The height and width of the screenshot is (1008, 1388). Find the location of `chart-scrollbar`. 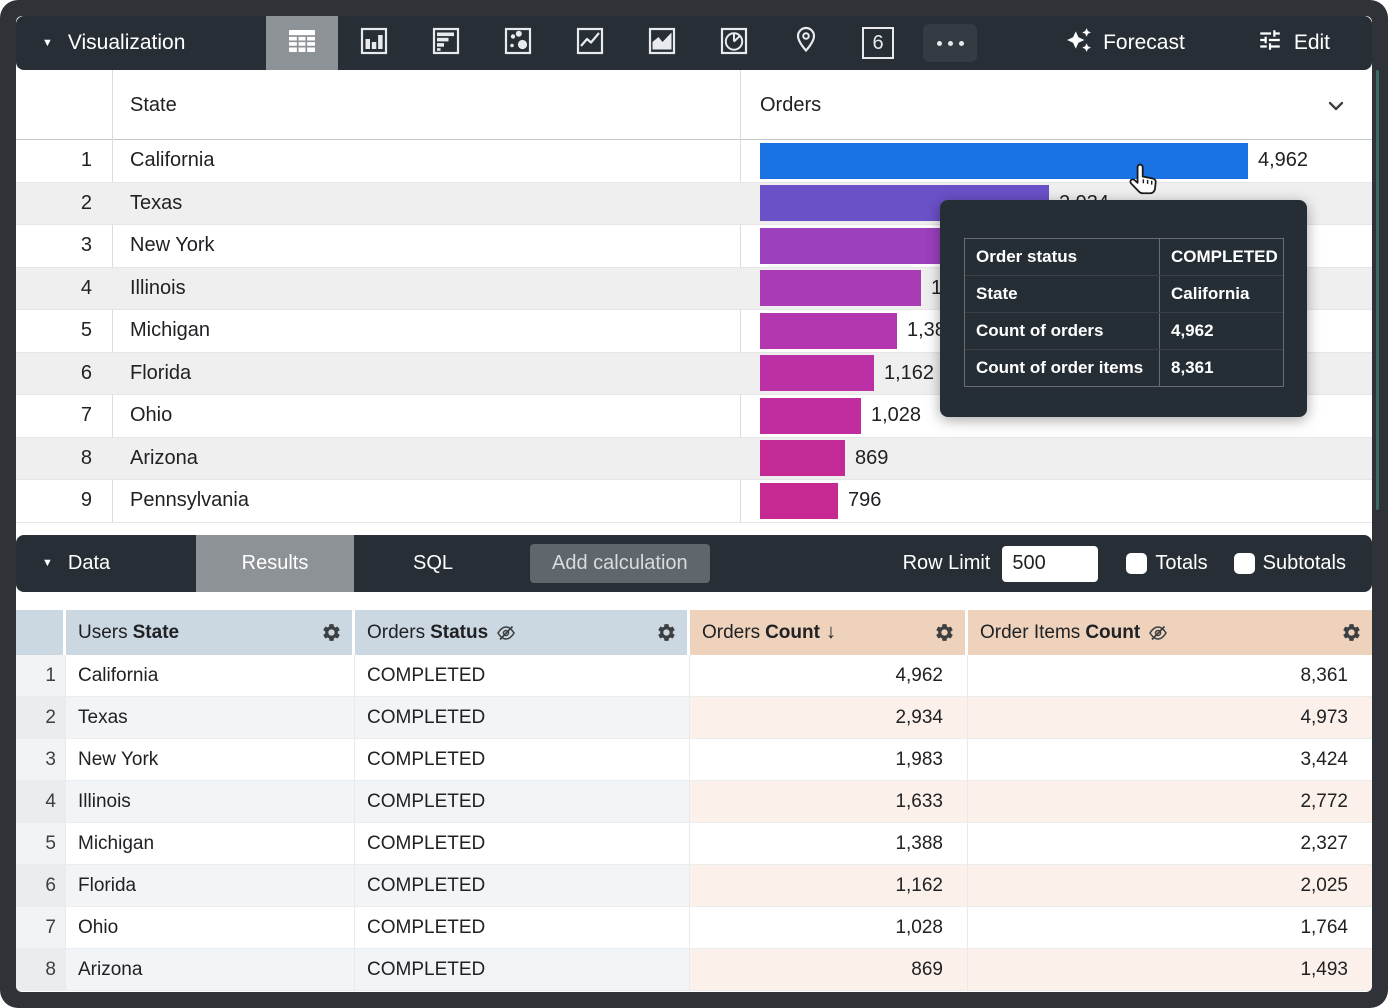

chart-scrollbar is located at coordinates (1377, 290).